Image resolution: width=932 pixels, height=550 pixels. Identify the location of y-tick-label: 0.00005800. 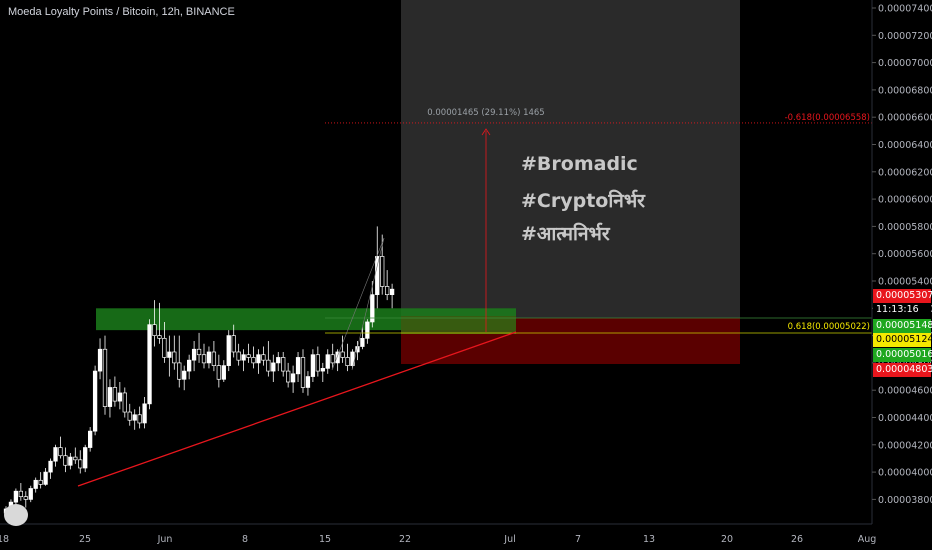
(905, 227).